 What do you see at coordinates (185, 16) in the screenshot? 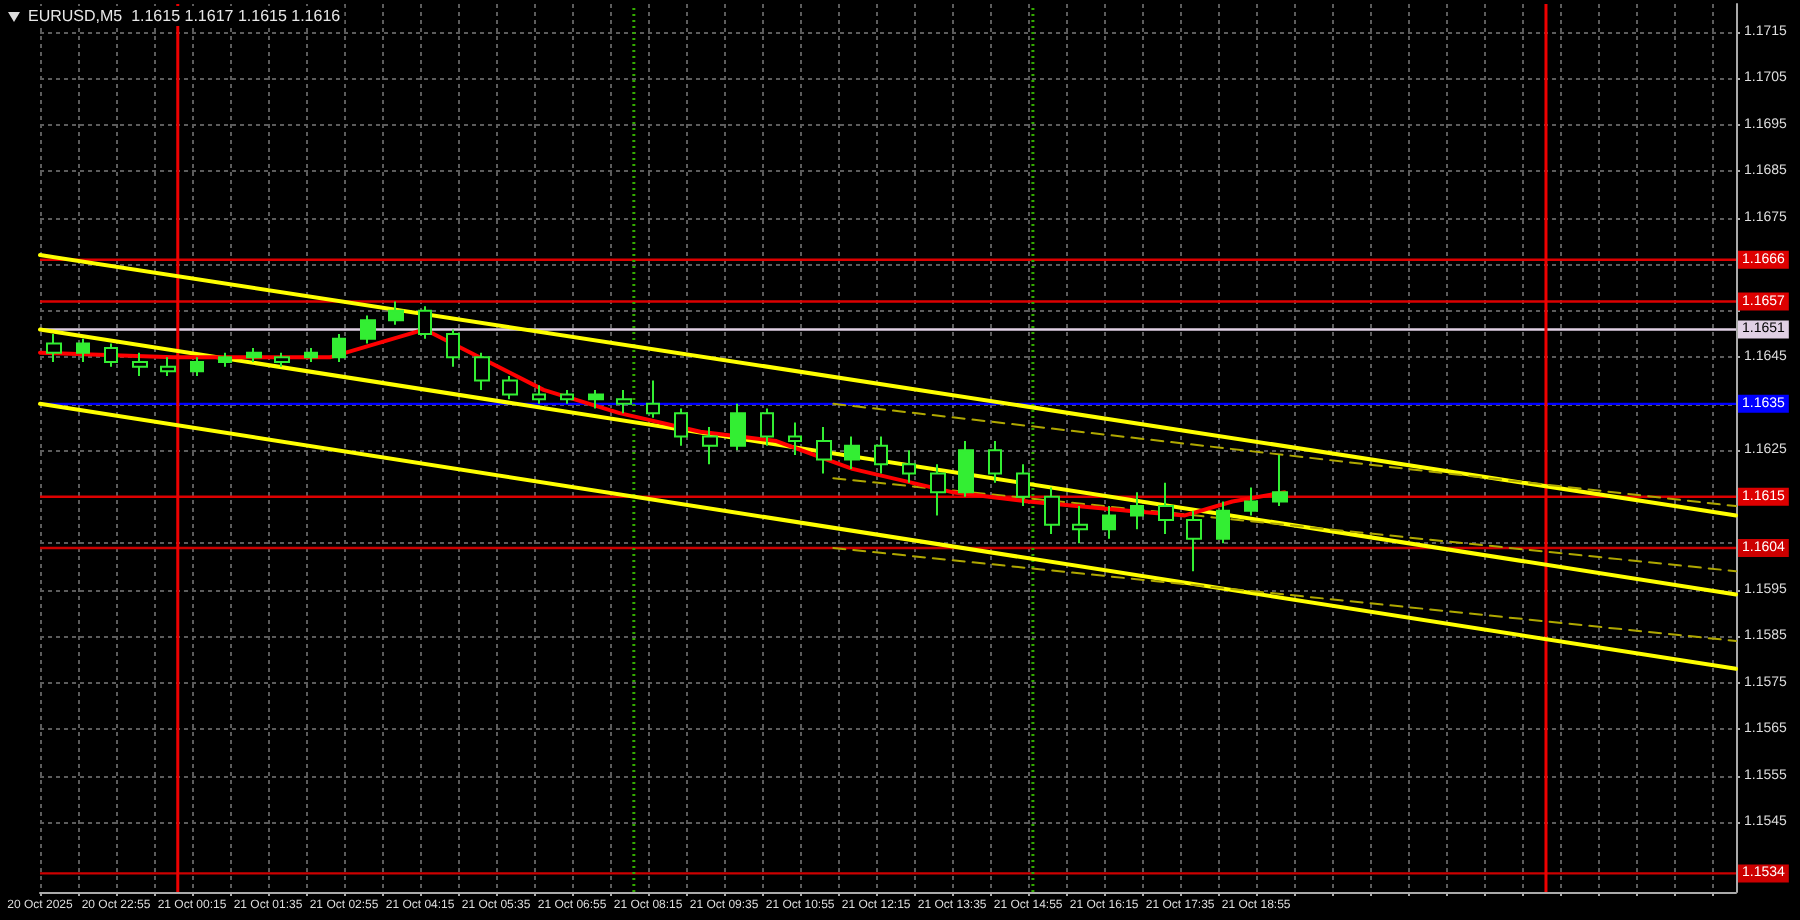
I see `chart-title: EURUSD,M5 1.1615 1.1617 1.1615 1.1616` at bounding box center [185, 16].